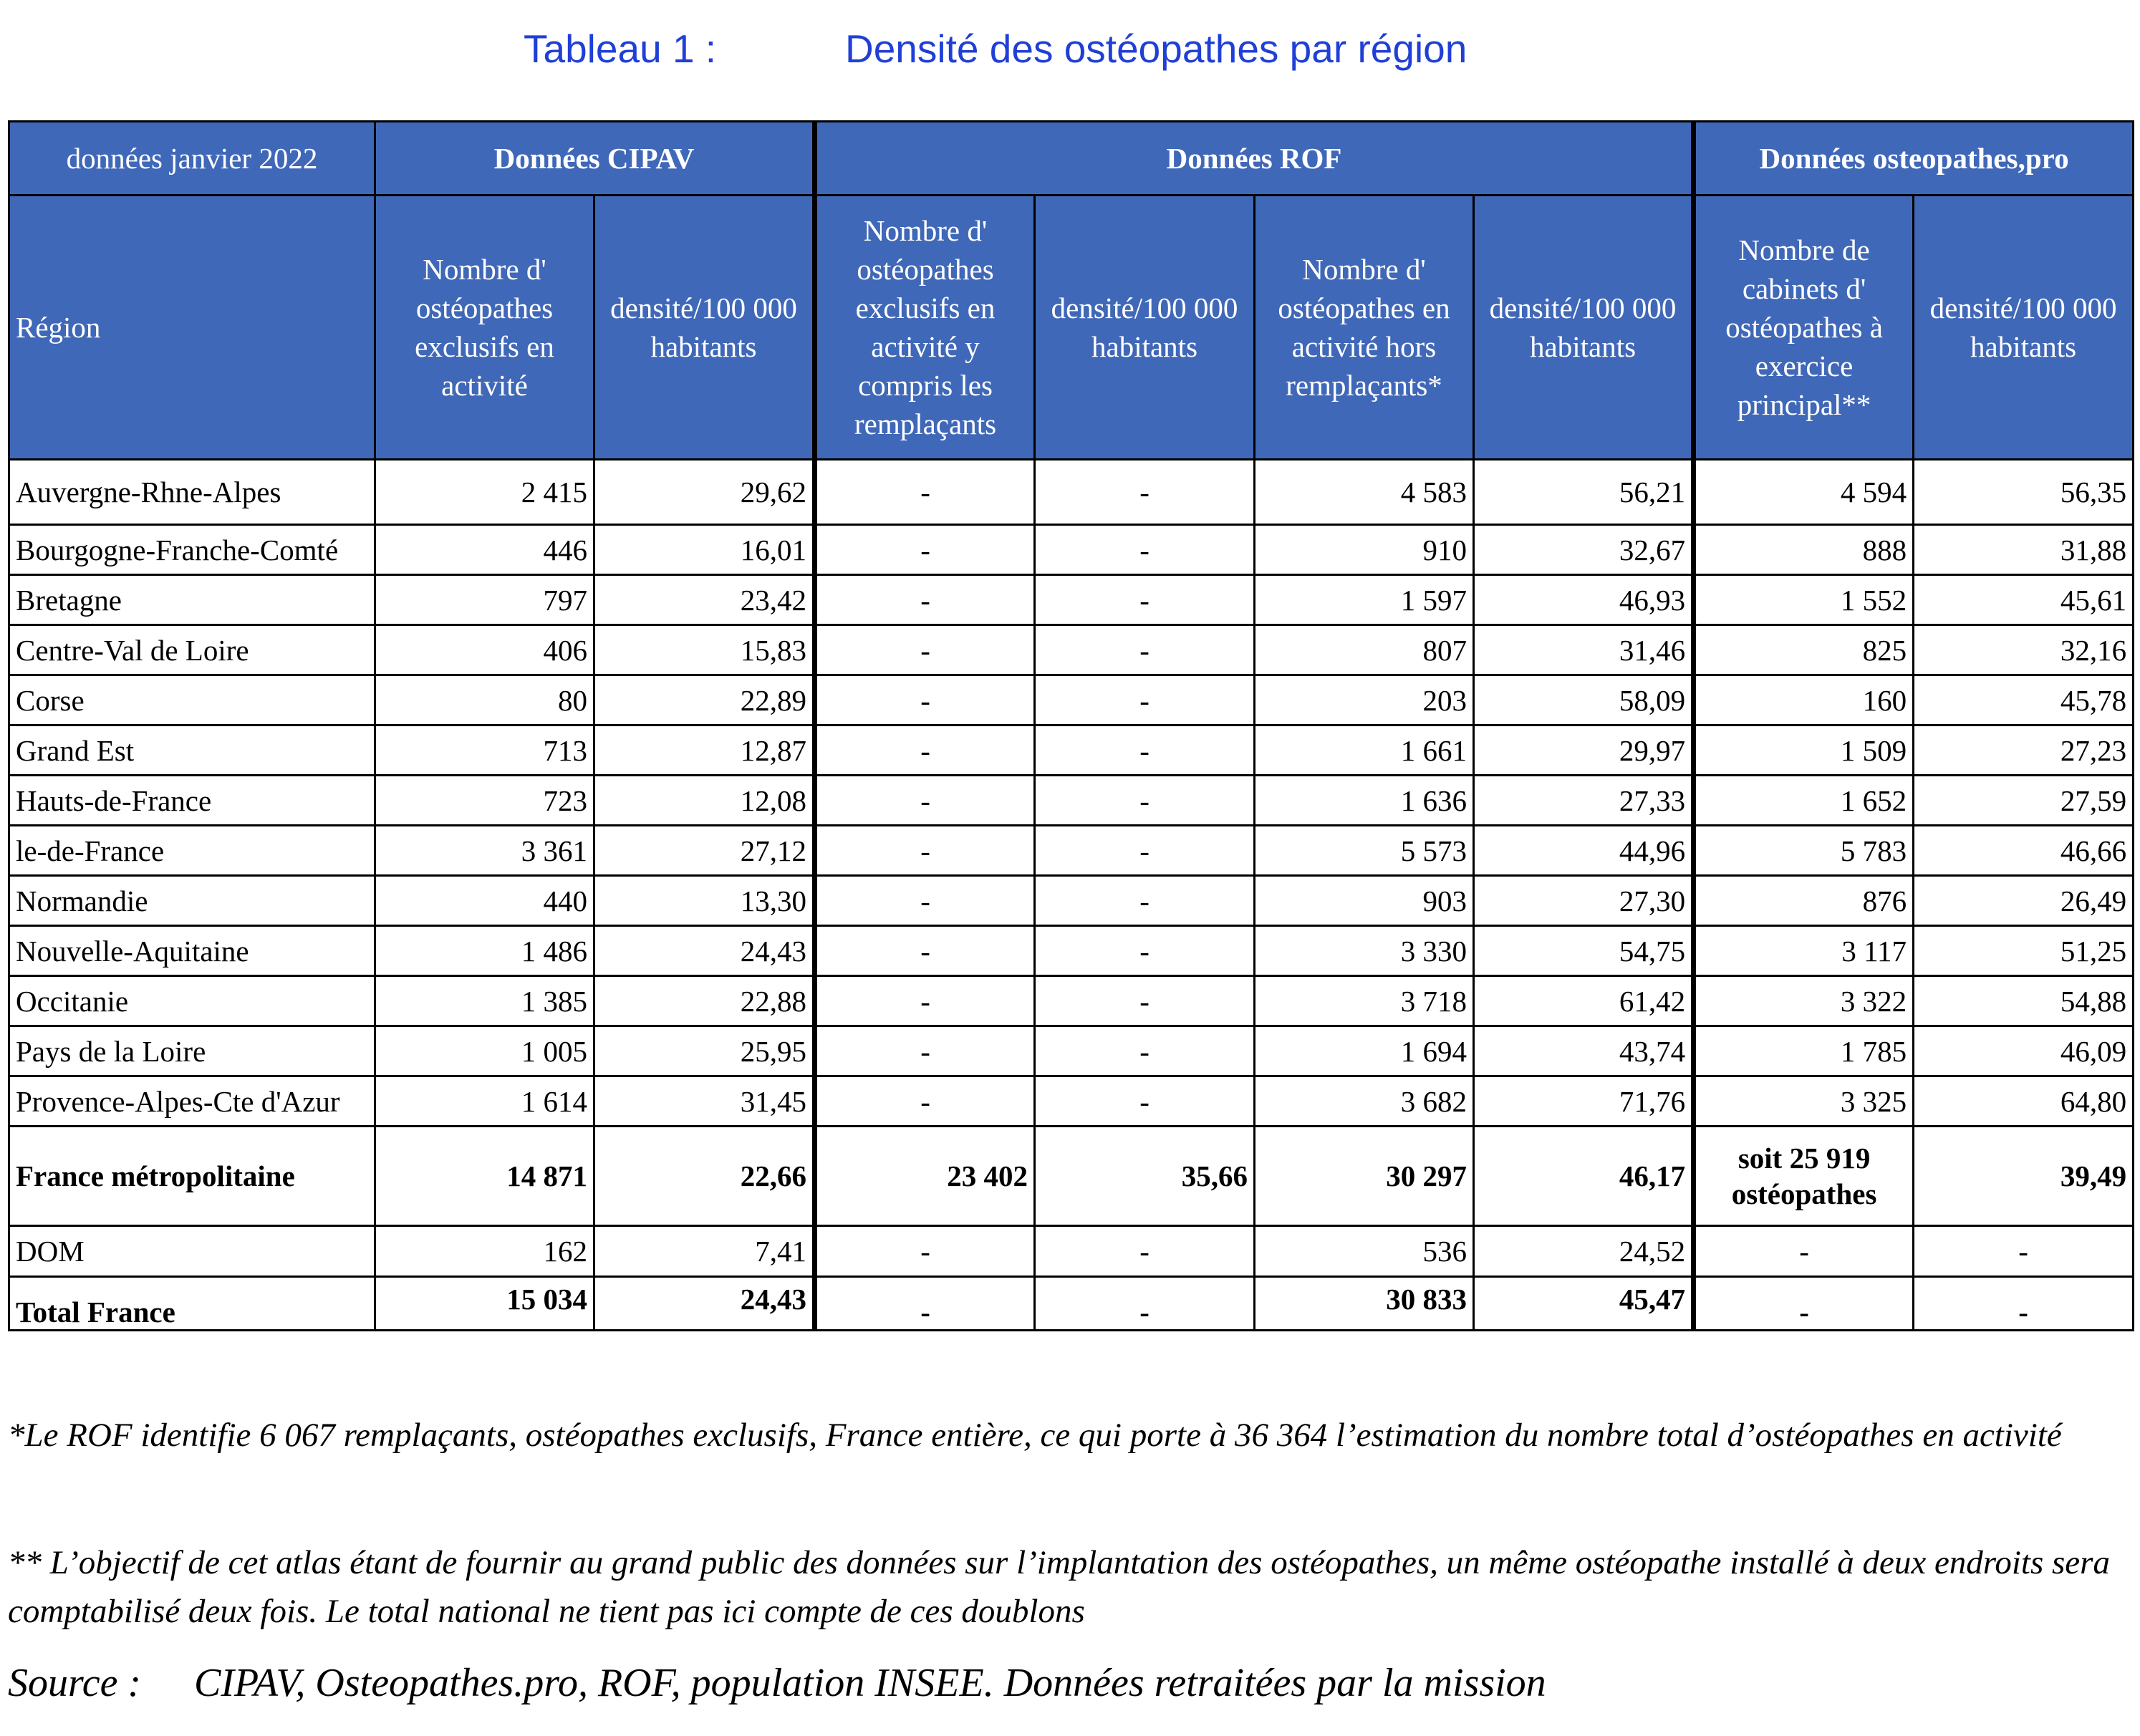 This screenshot has width=2140, height=1736. Describe the element at coordinates (1803, 700) in the screenshot. I see `data-cell: 160` at that location.